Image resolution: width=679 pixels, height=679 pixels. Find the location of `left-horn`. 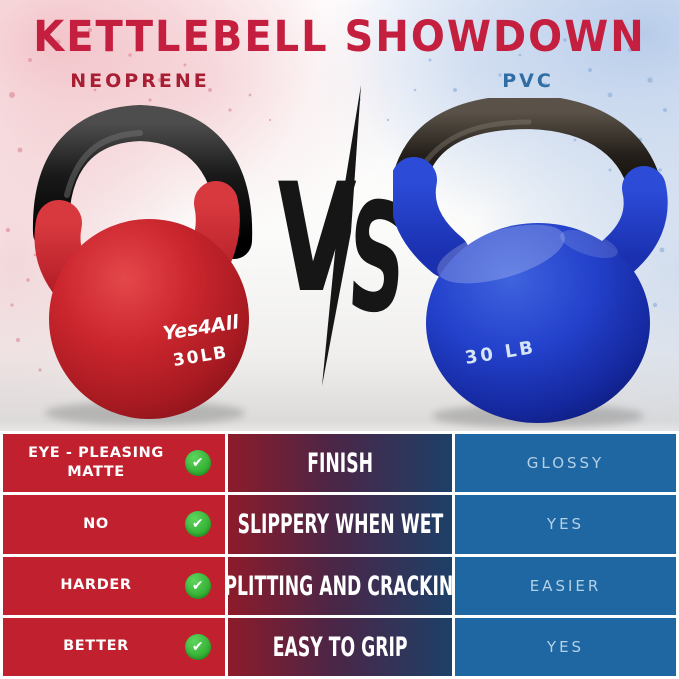

left-horn is located at coordinates (431, 217).